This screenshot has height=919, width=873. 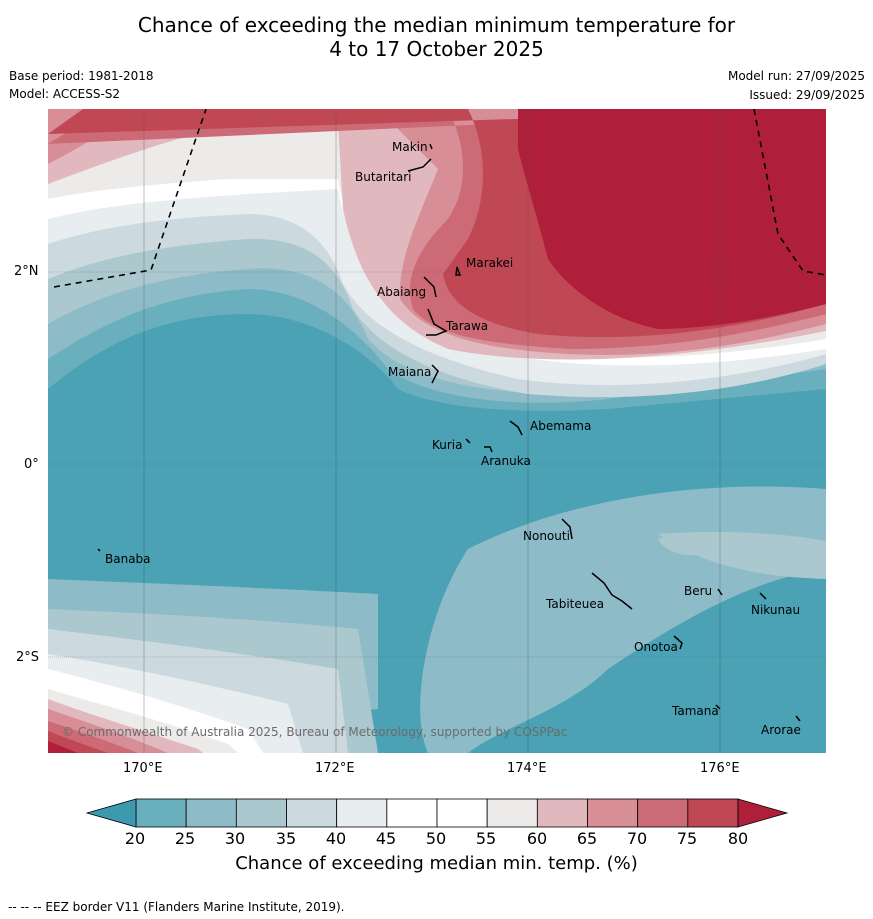 I want to click on island-arorae-shape, so click(x=798, y=718).